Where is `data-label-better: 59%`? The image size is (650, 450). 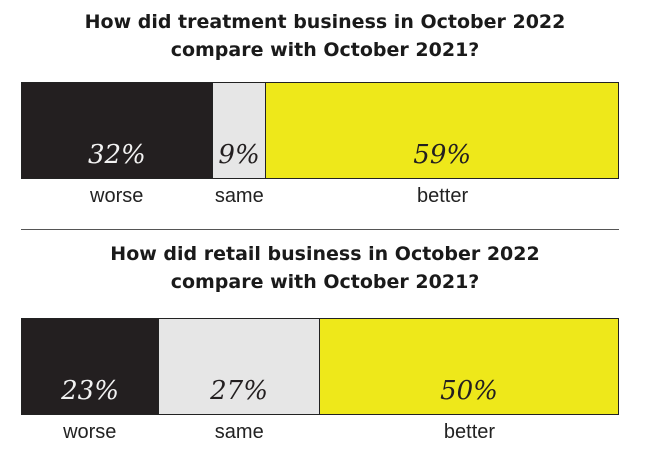 data-label-better: 59% is located at coordinates (442, 155).